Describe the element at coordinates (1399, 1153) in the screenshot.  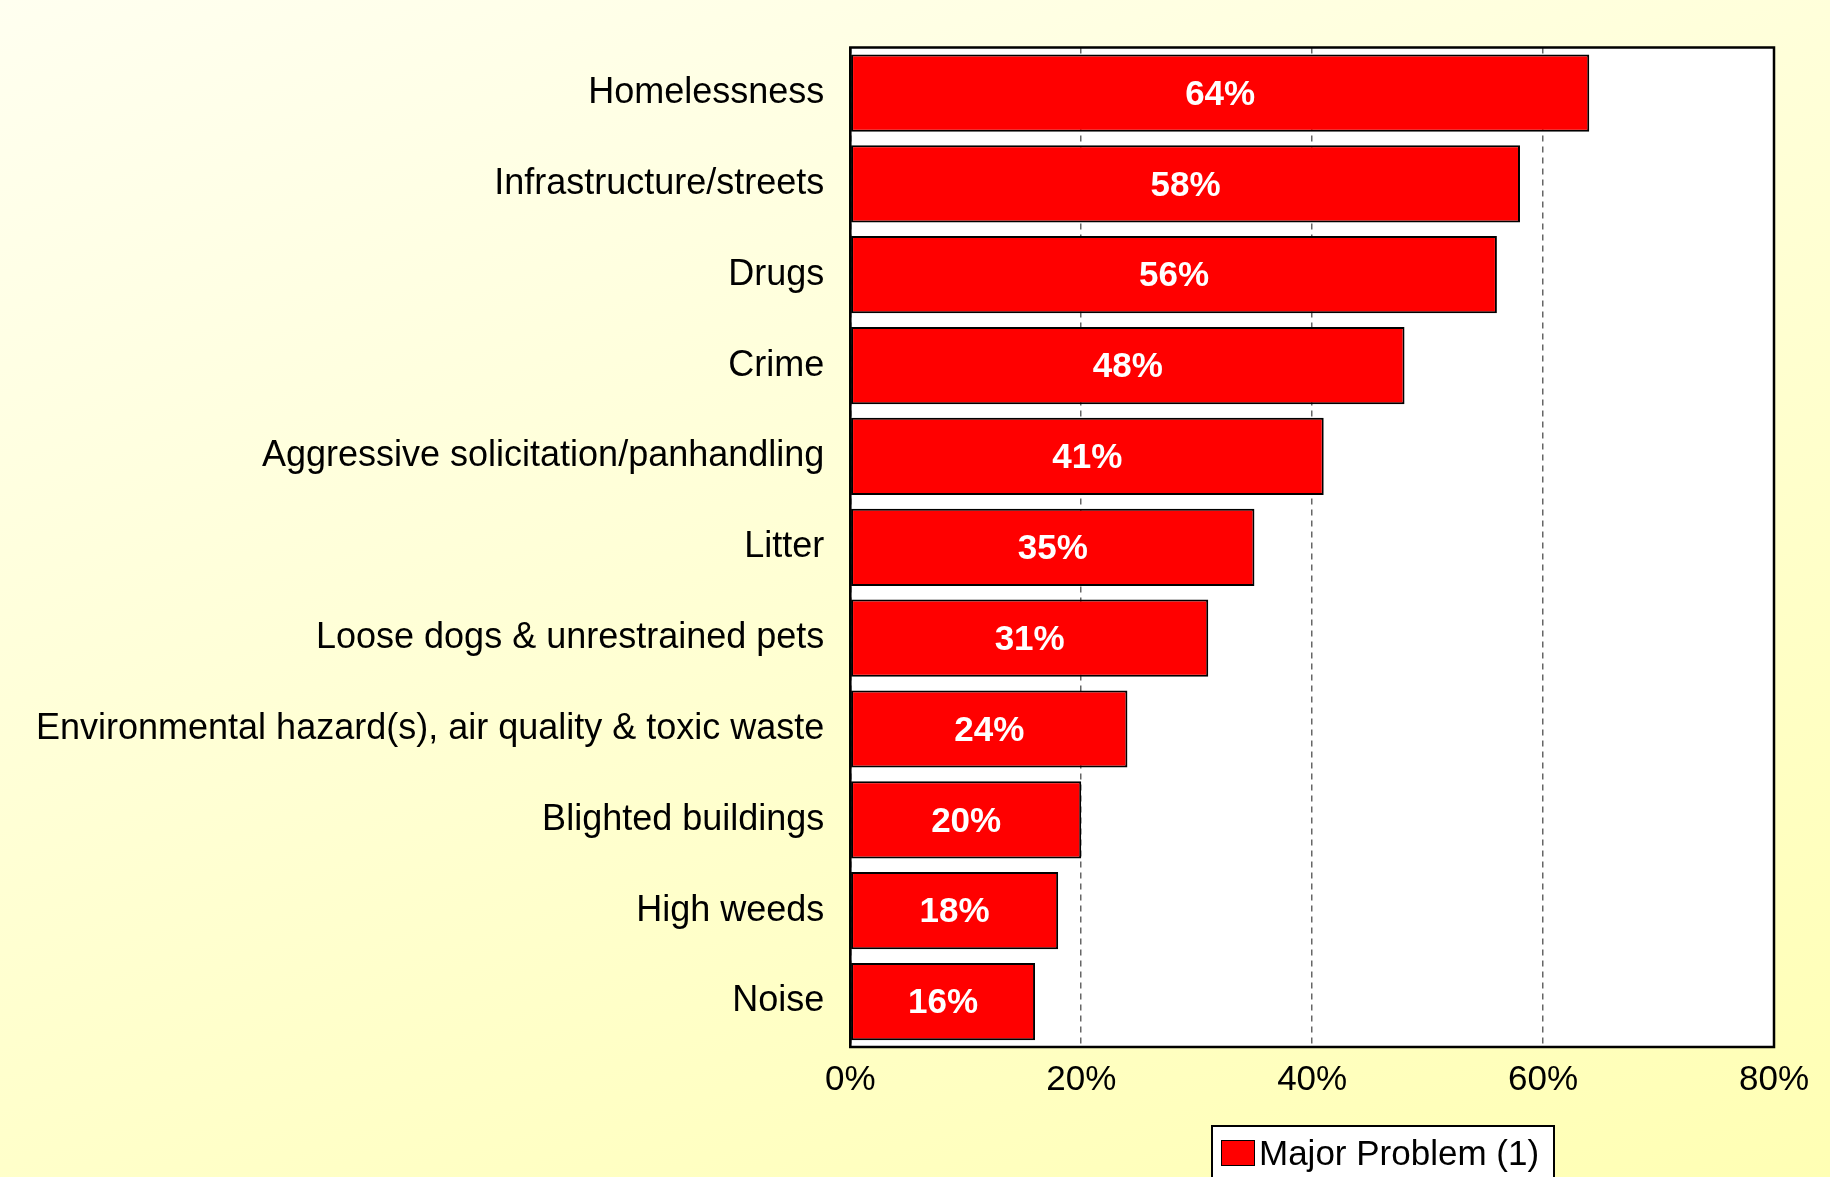
I see `legend-label: Major Problem (1)` at that location.